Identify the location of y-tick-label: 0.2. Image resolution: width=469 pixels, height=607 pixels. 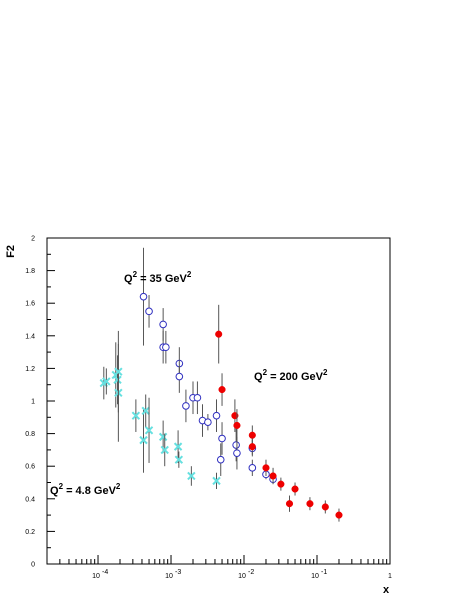
(30, 532).